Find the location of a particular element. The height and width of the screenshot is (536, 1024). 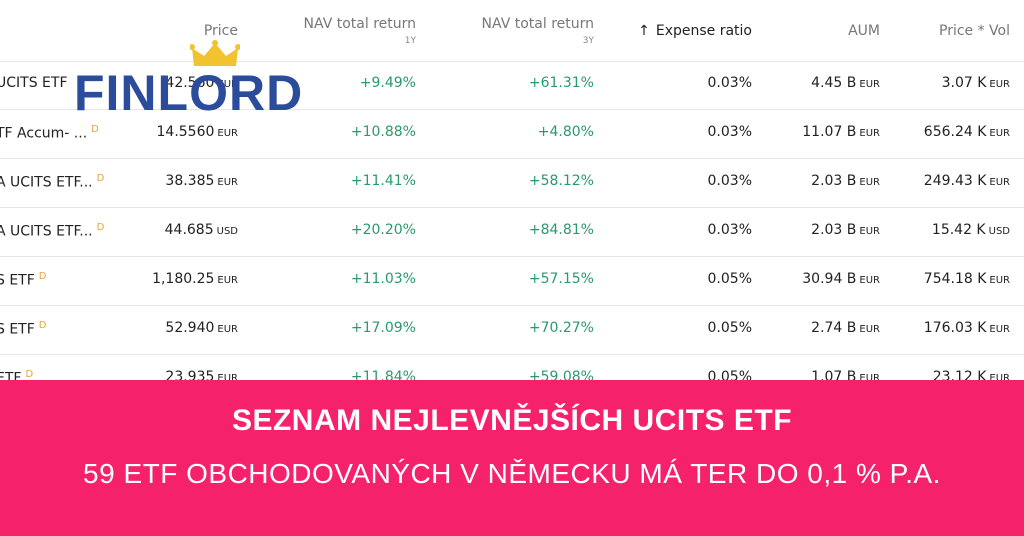

header-sub: 1Y is located at coordinates (410, 41).